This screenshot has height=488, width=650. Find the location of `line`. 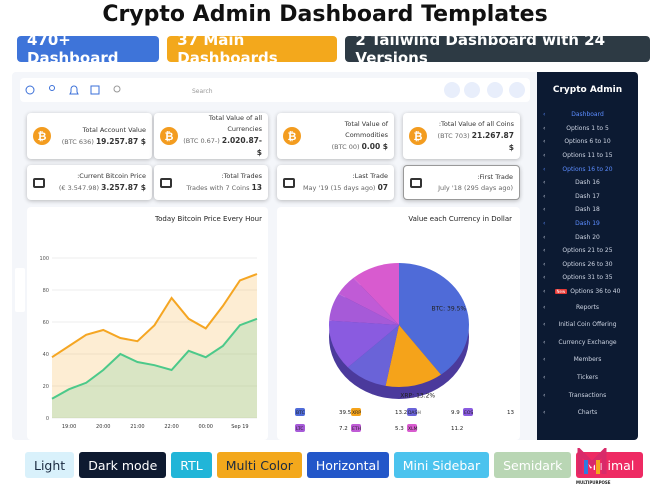

line is located at coordinates (154, 316).